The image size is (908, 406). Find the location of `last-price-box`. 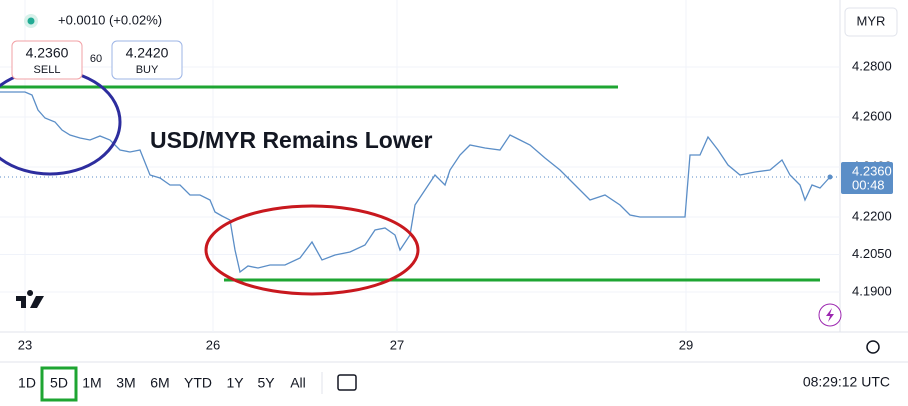

last-price-box is located at coordinates (867, 178).